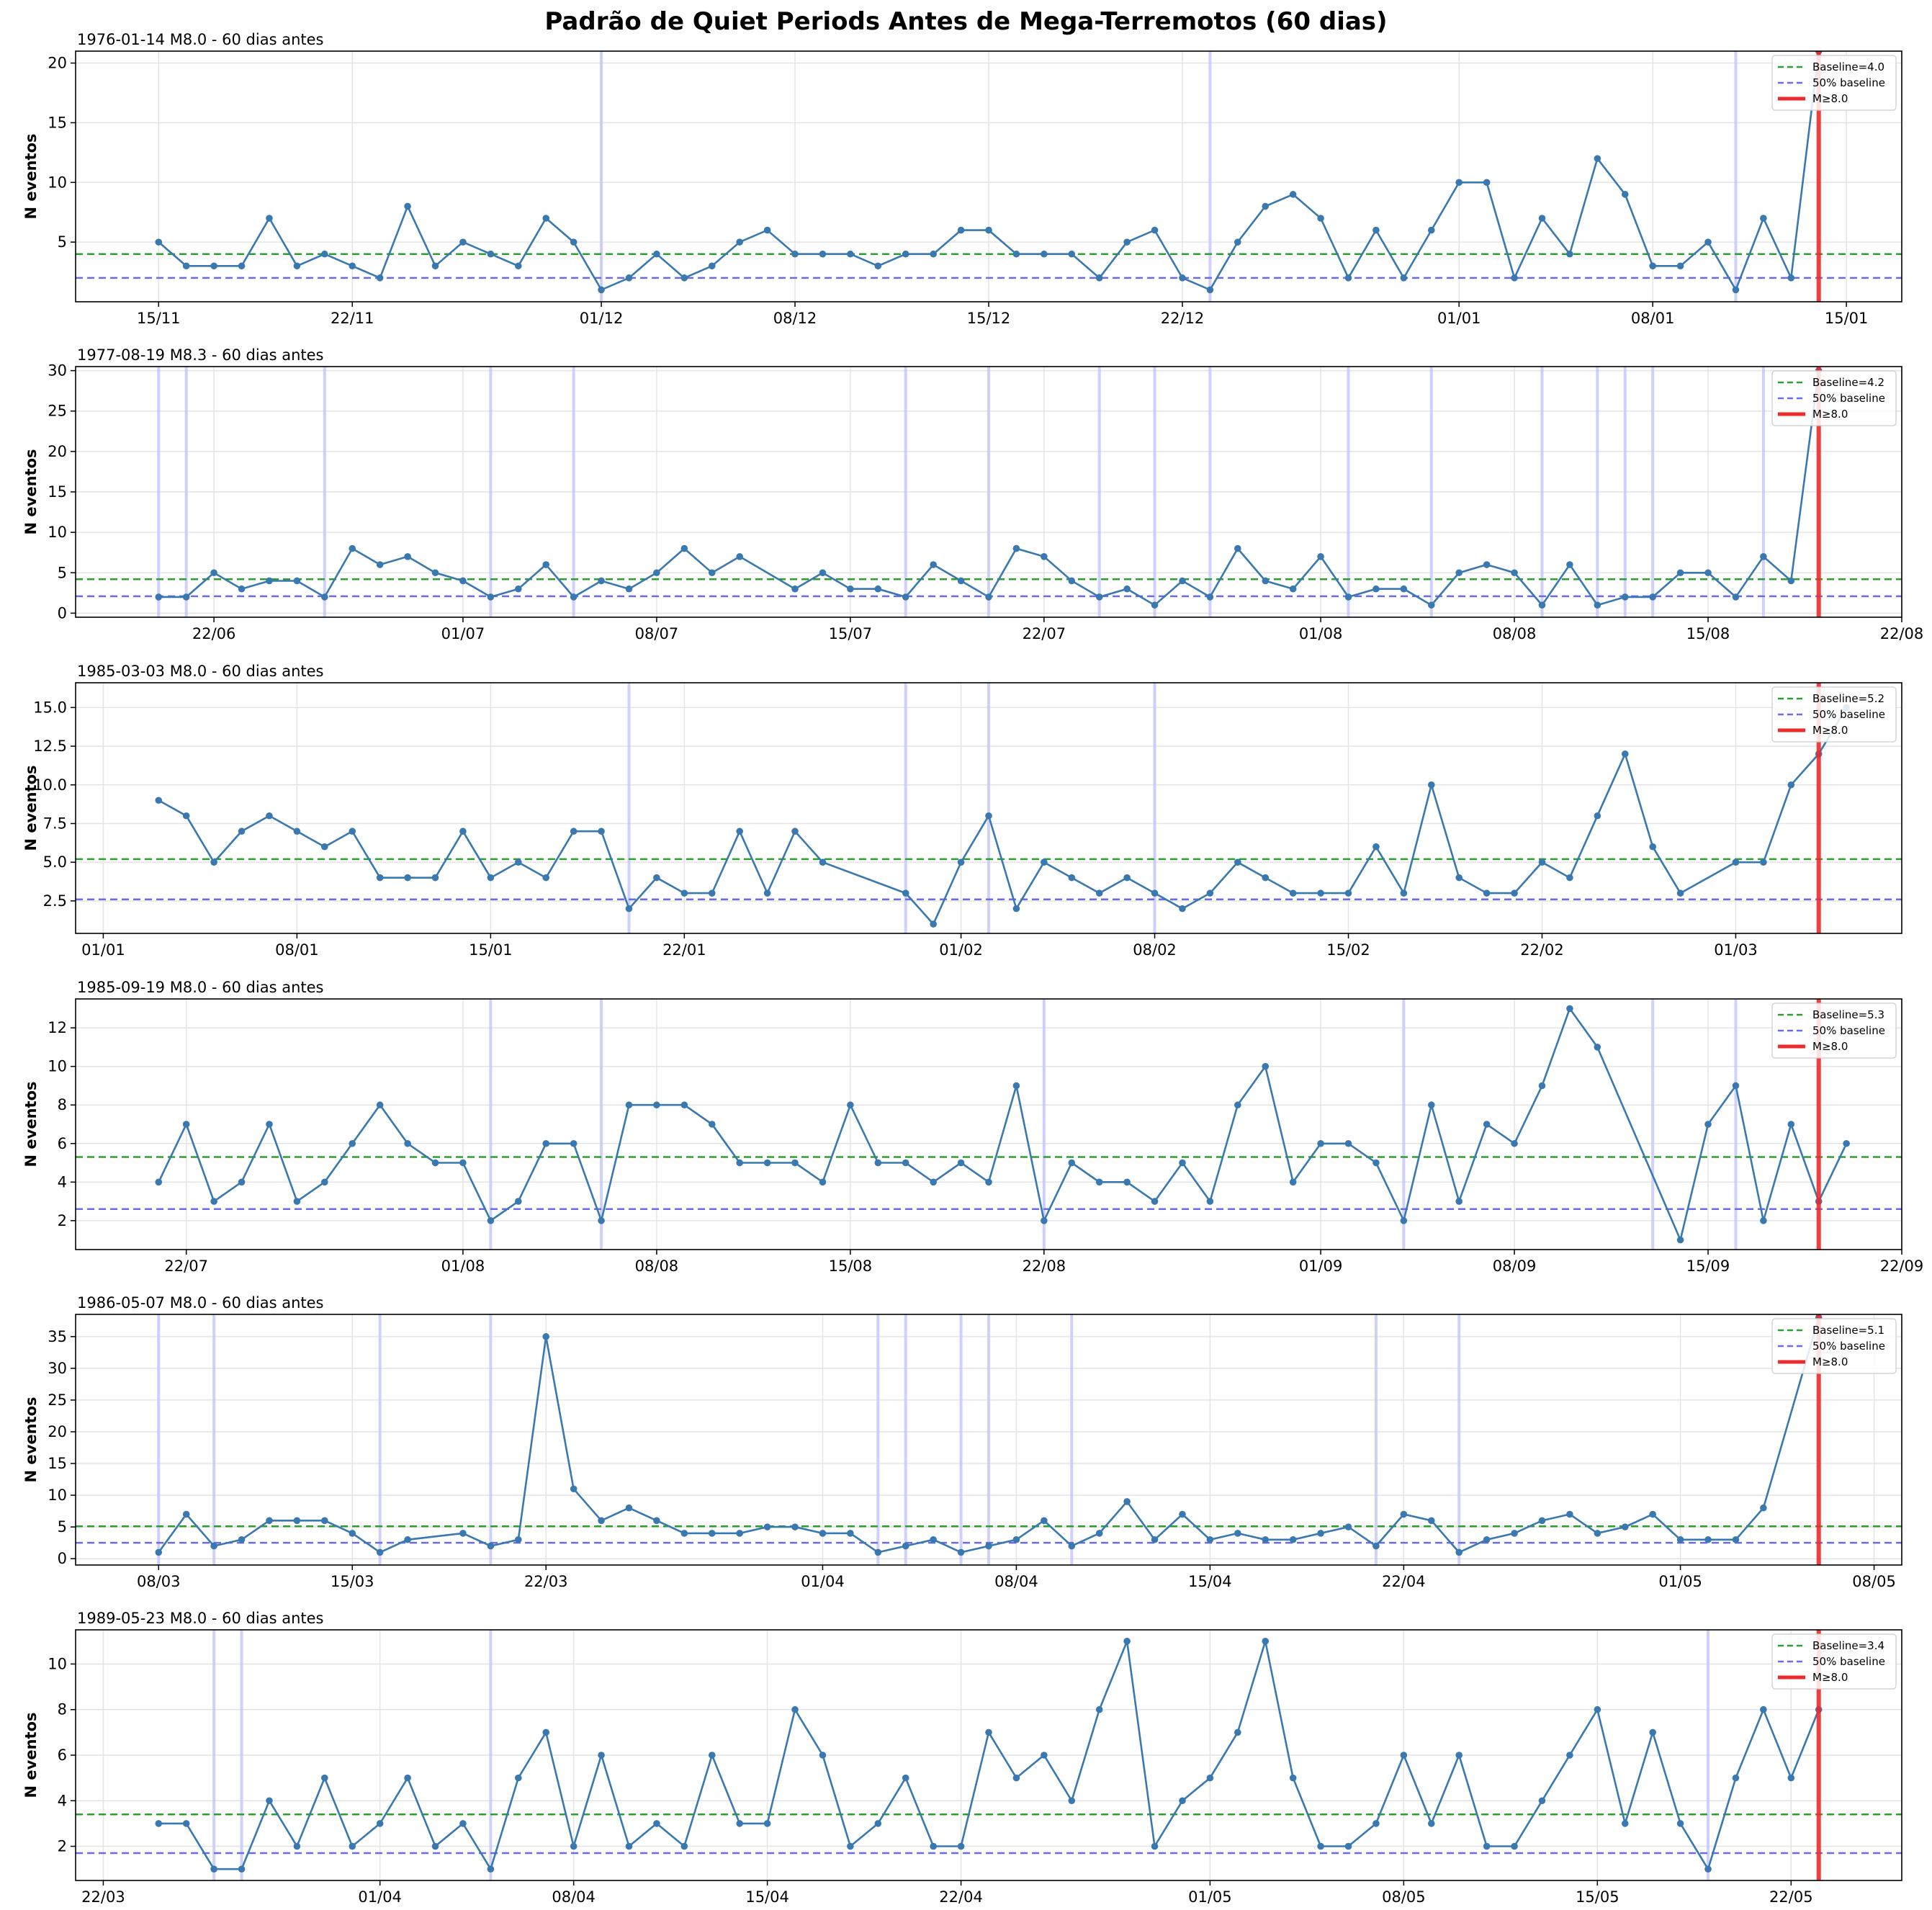 The height and width of the screenshot is (1910, 1932). What do you see at coordinates (62, 1800) in the screenshot?
I see `y-tick-label: 4` at bounding box center [62, 1800].